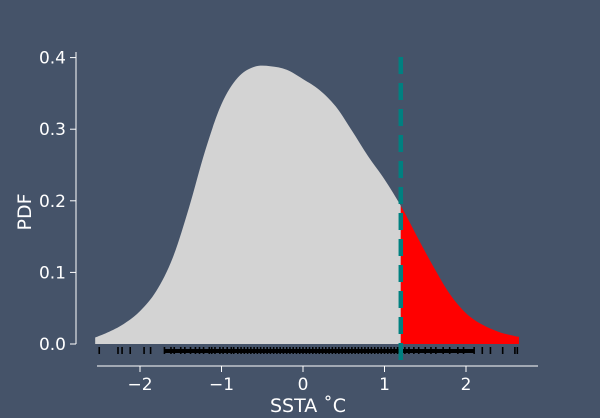 The image size is (600, 418). What do you see at coordinates (25, 211) in the screenshot?
I see `y-axis-label: PDF` at bounding box center [25, 211].